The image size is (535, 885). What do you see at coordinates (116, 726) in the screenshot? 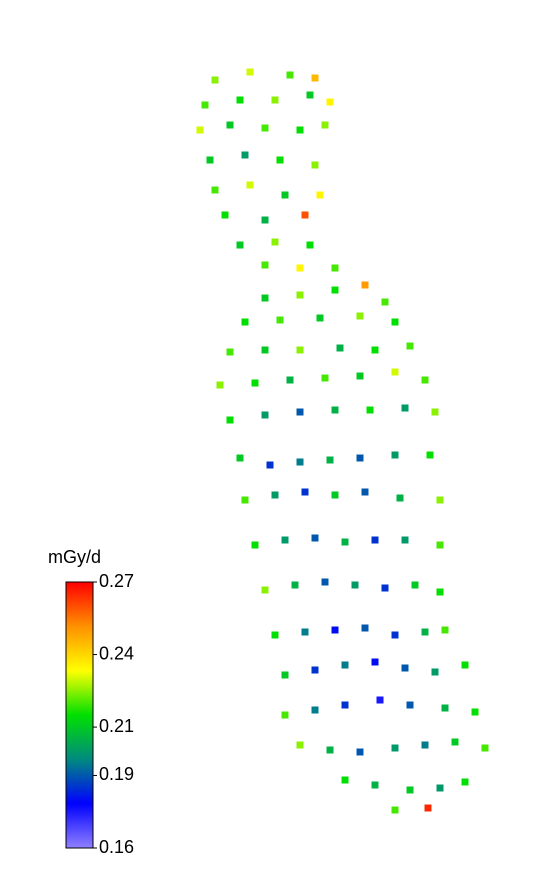
I see `colorbar-tick-label: 0.21` at bounding box center [116, 726].